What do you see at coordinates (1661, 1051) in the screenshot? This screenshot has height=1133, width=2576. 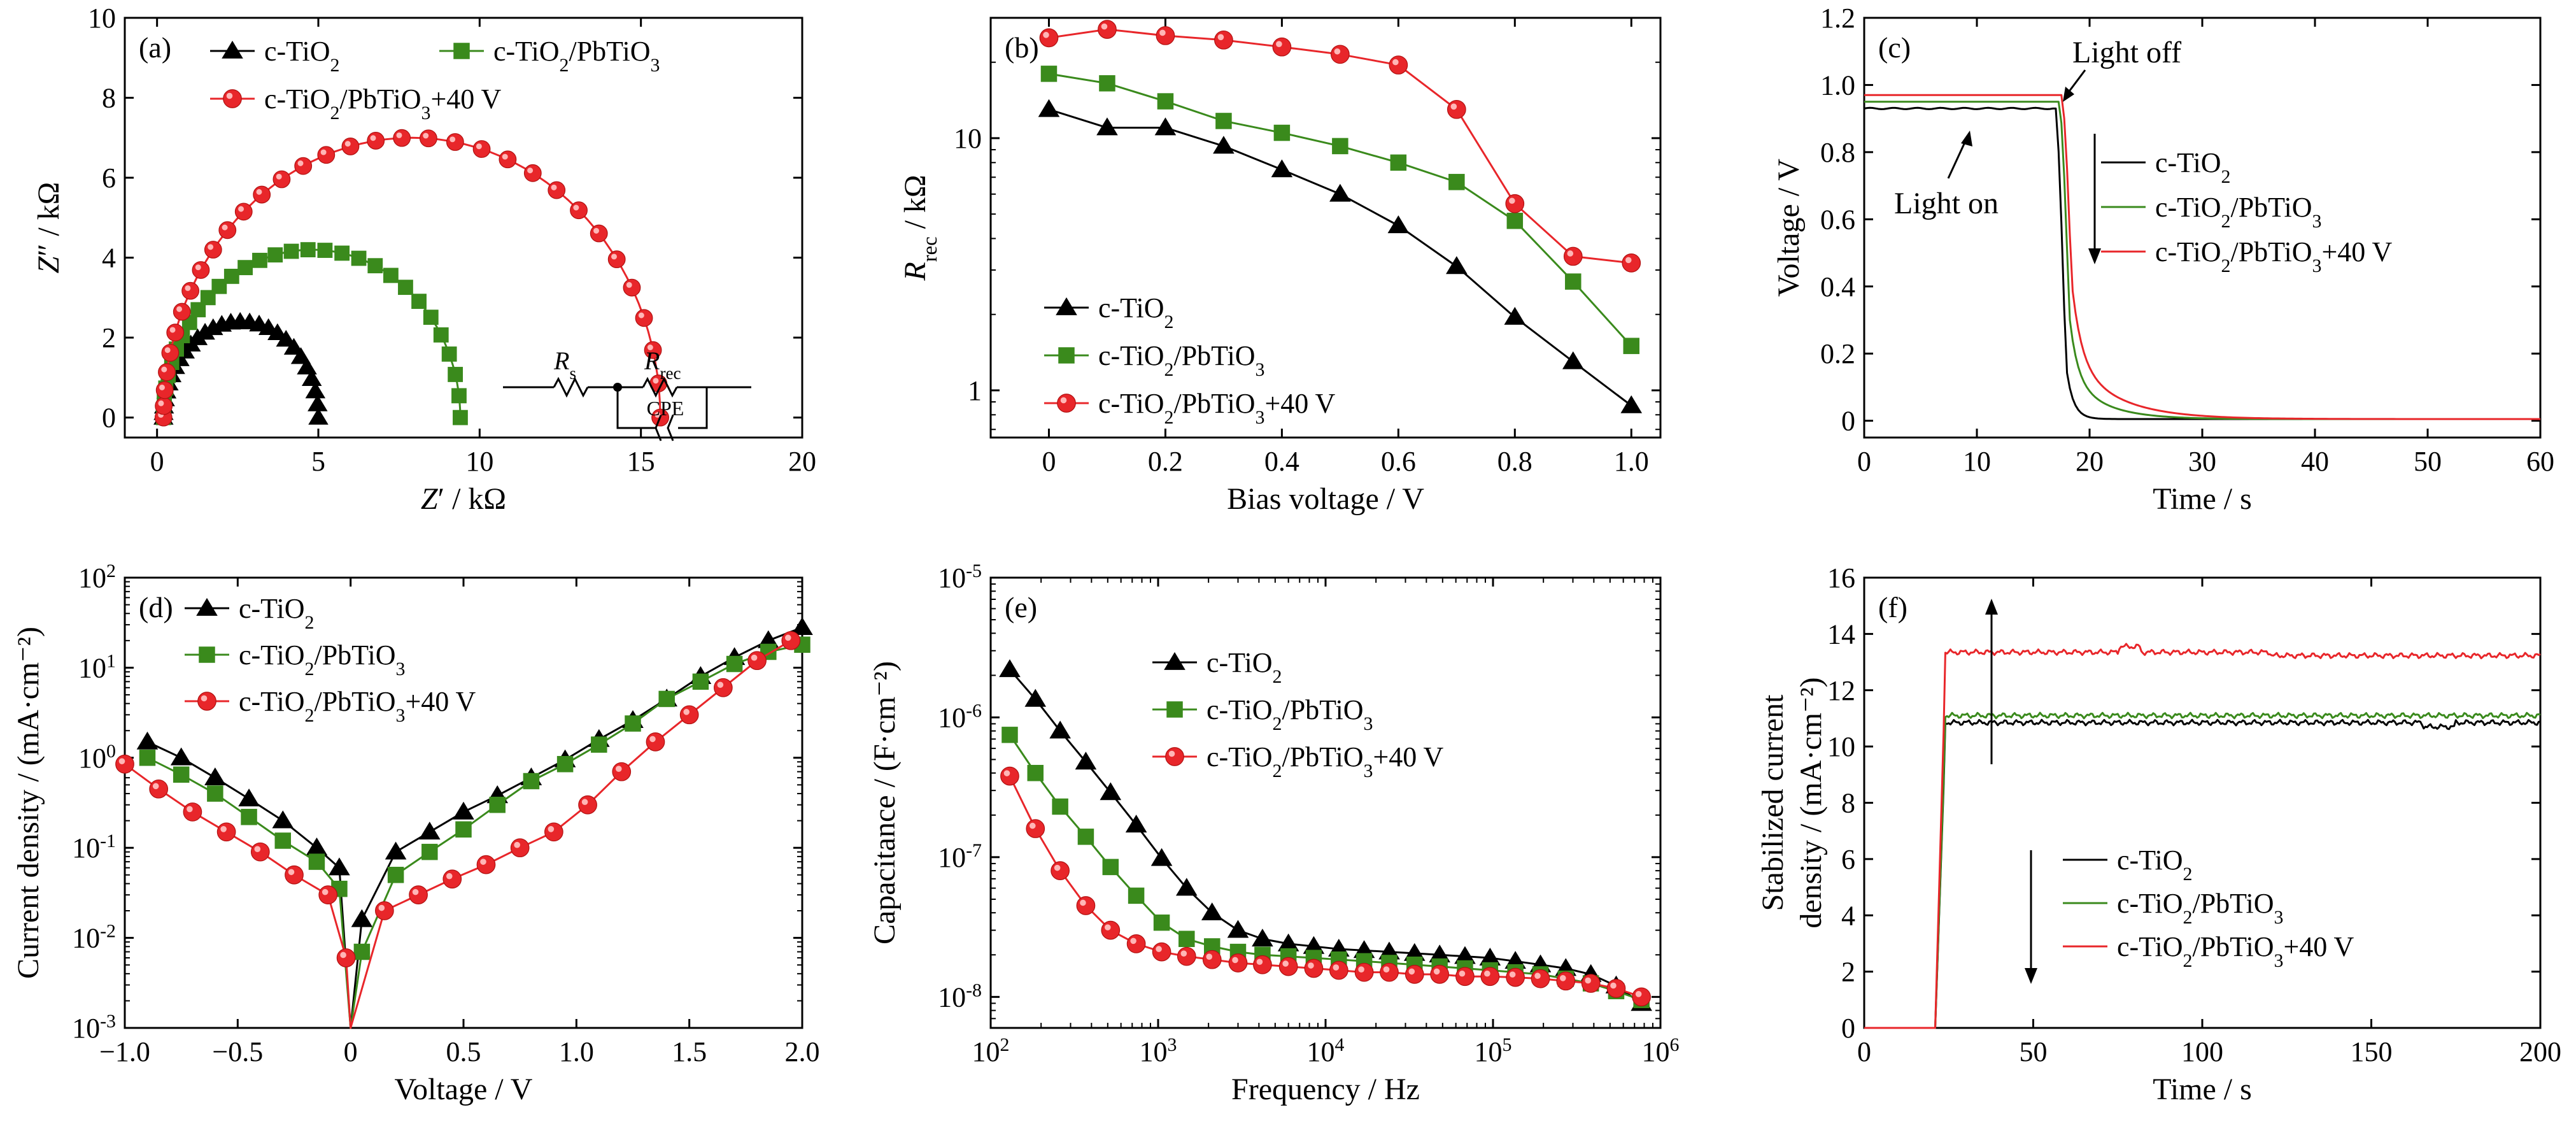 I see `x-tick-label: 106` at bounding box center [1661, 1051].